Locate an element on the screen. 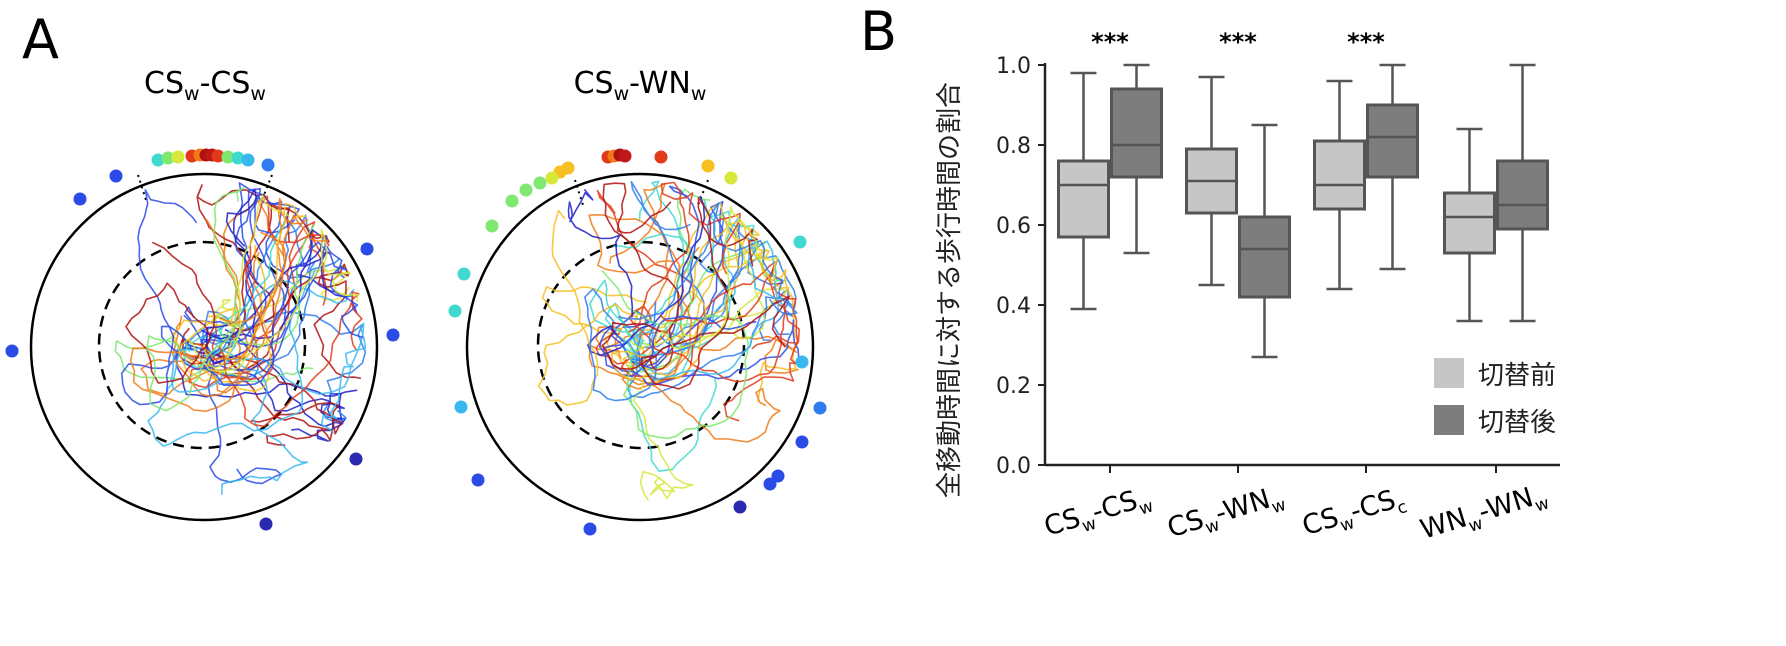  arena-2-title: CSw-WNw is located at coordinates (640, 85).